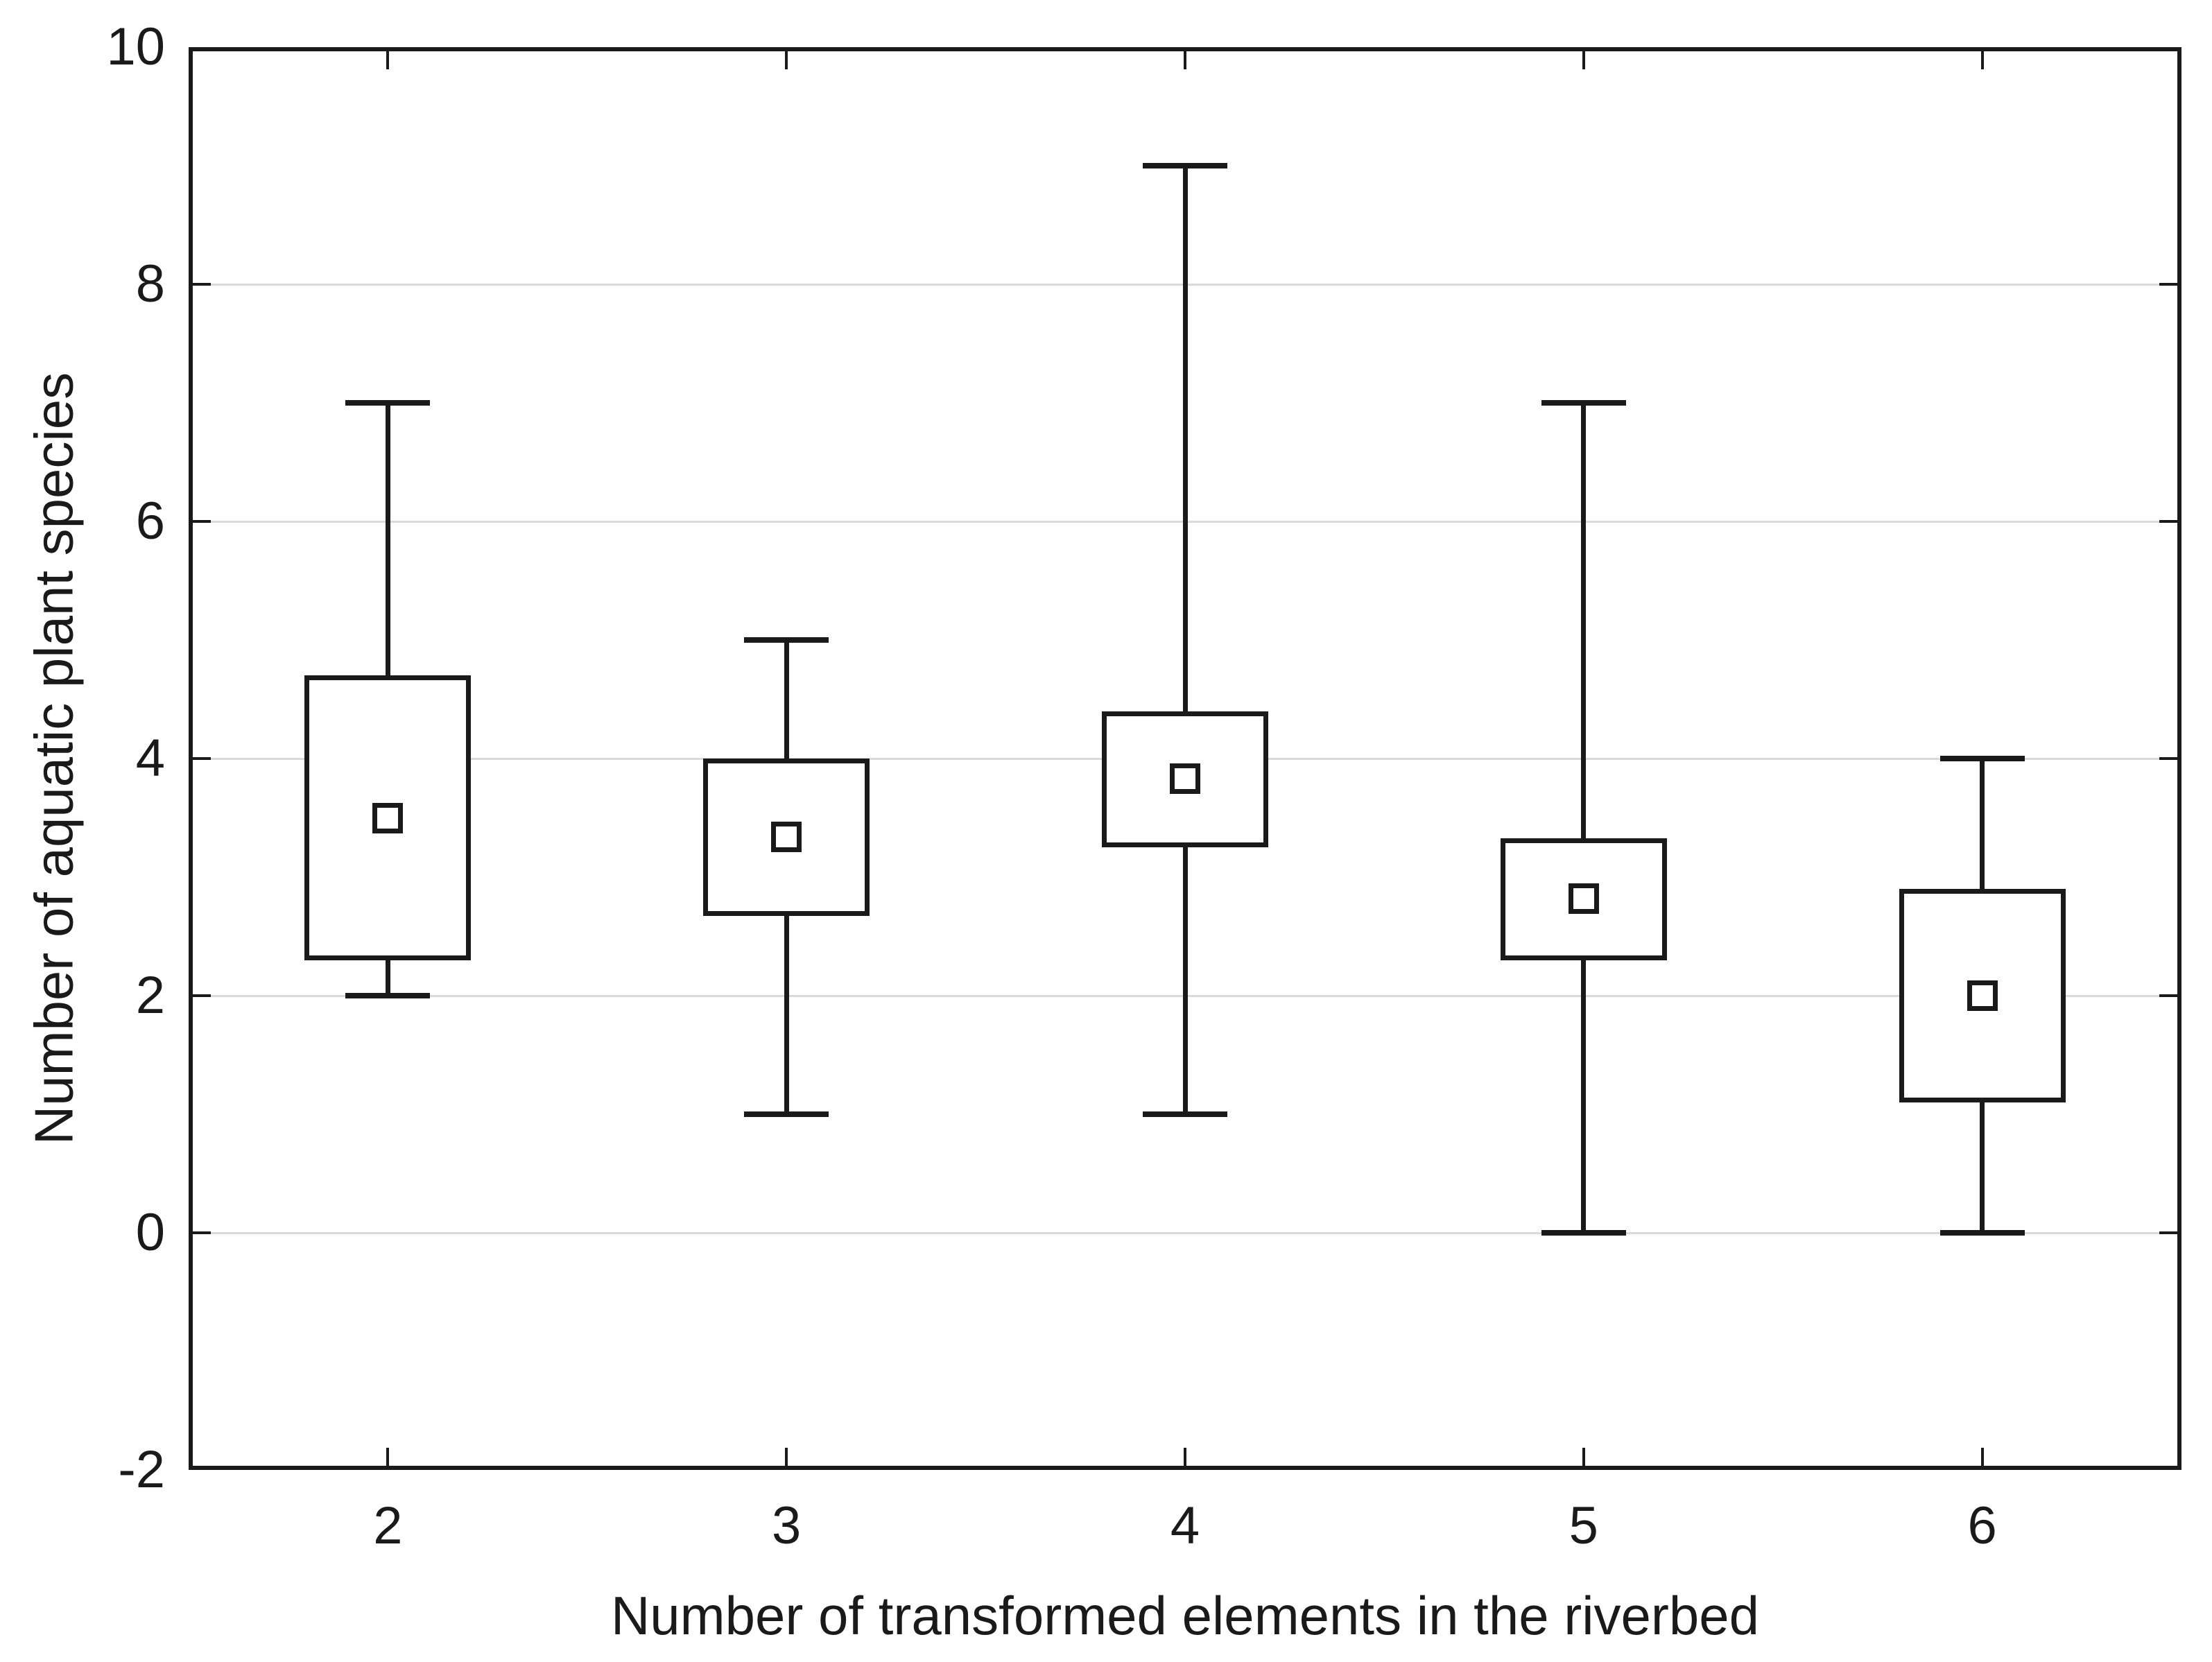 This screenshot has width=2212, height=1662. I want to click on y-tick-label: 2, so click(150, 995).